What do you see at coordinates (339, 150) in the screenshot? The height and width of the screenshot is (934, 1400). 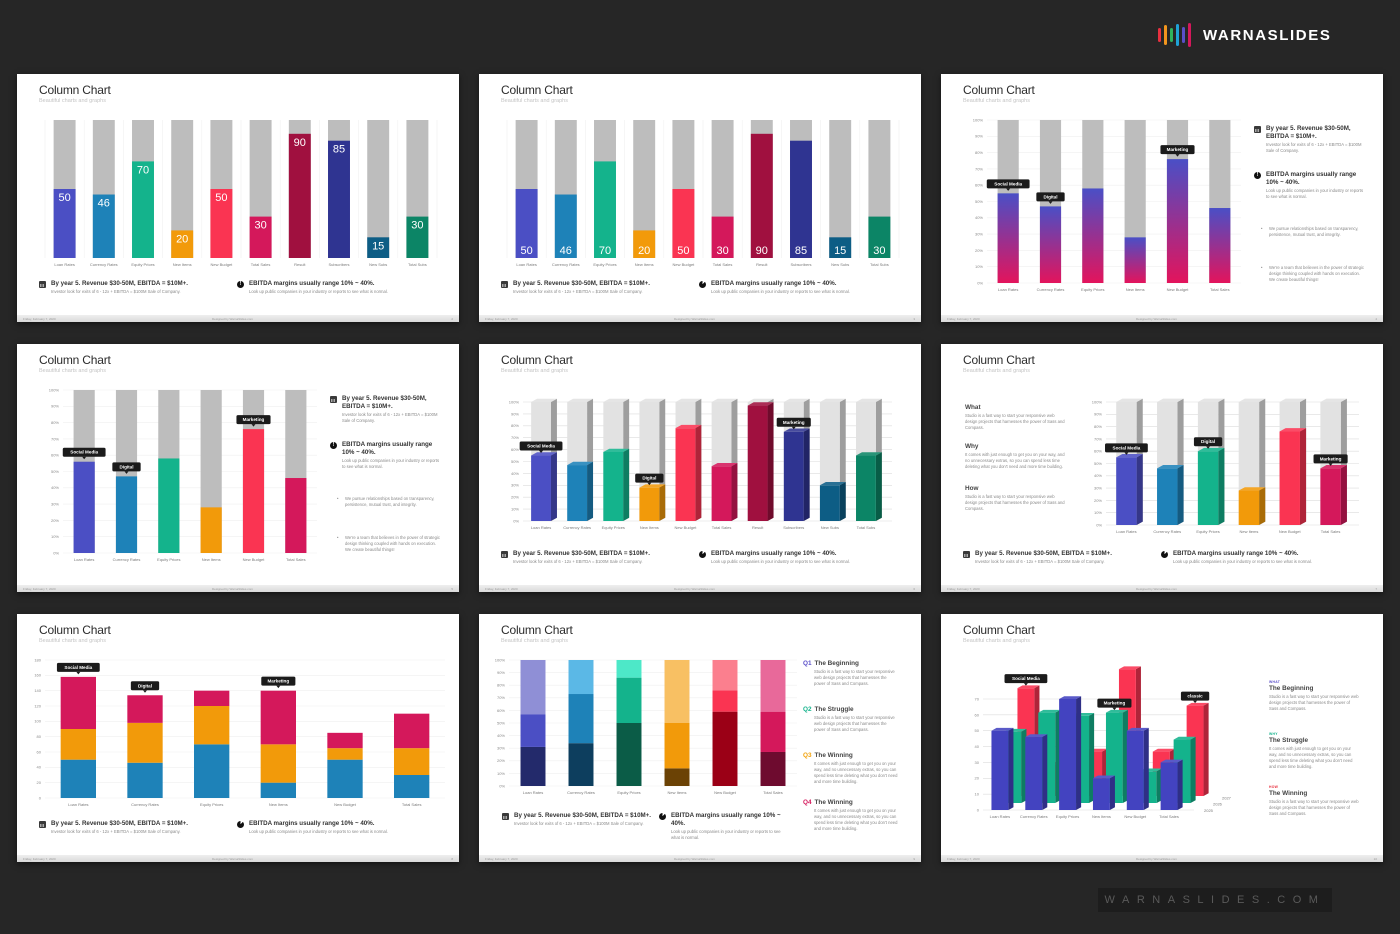 I see `bar-value-label: 85` at bounding box center [339, 150].